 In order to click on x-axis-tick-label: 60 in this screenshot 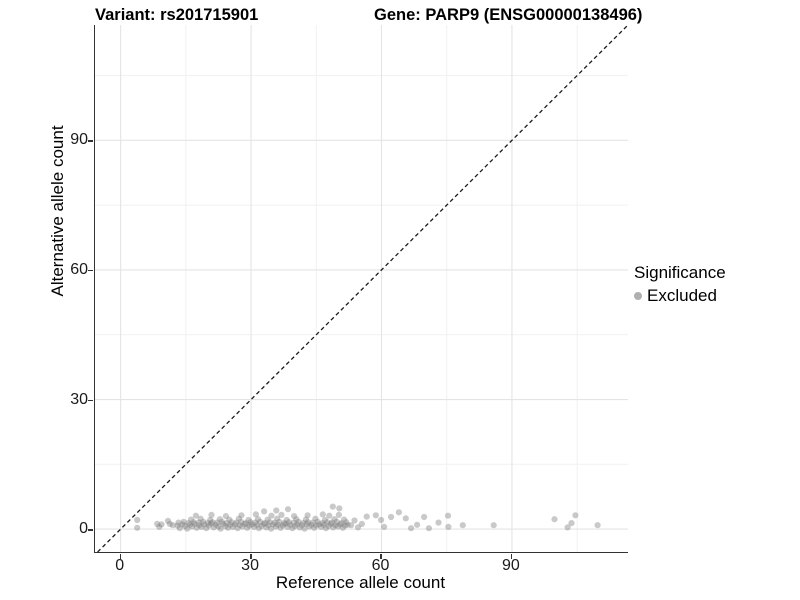, I will do `click(380, 565)`.